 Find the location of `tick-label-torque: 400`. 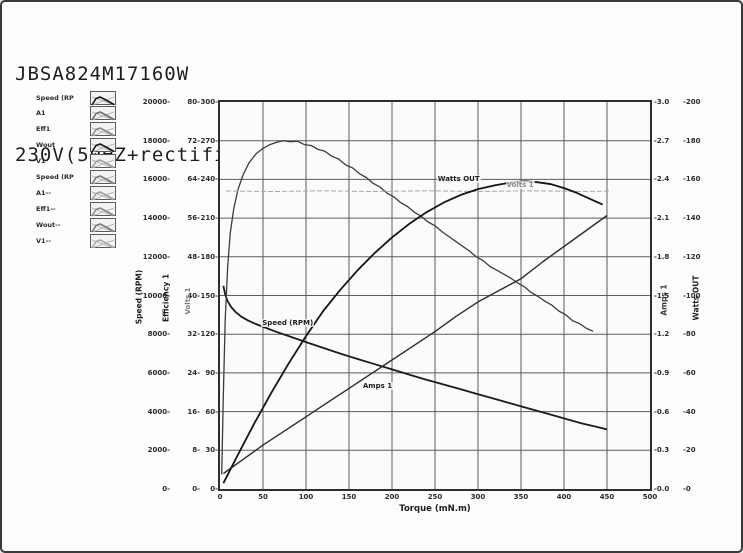

tick-label-torque: 400 is located at coordinates (564, 497).